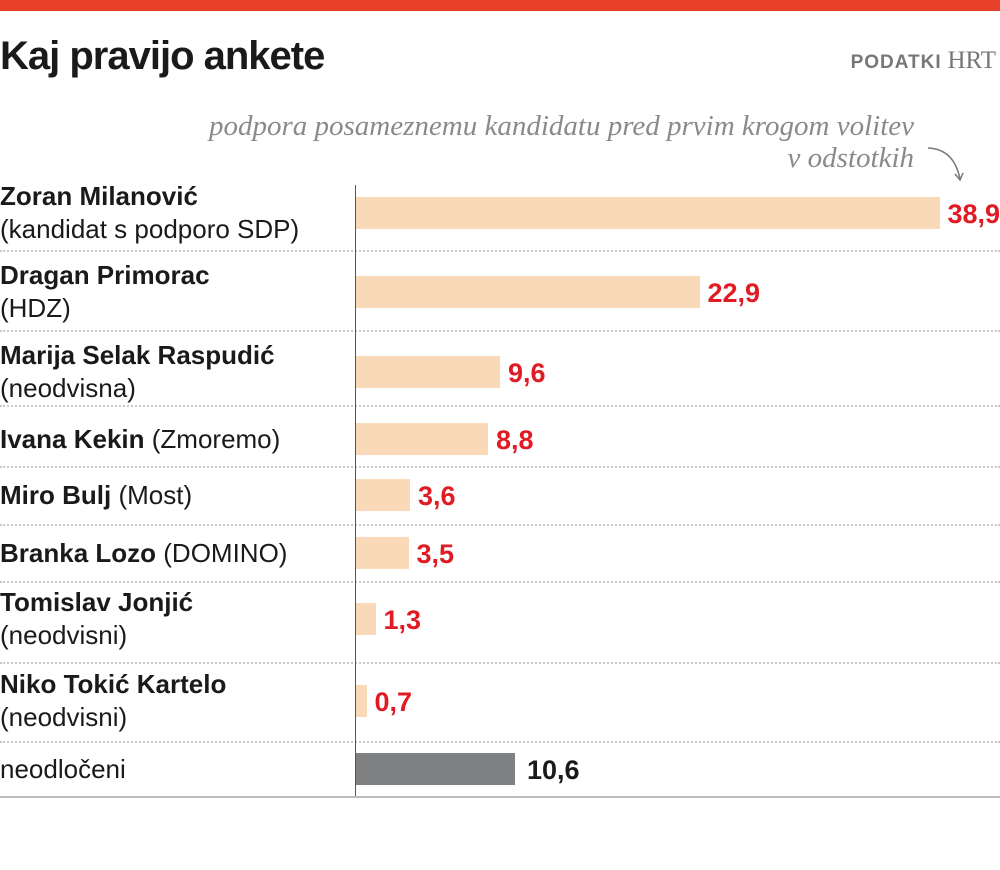 The height and width of the screenshot is (870, 1000). I want to click on source-credit: PODATKI HRT, so click(923, 61).